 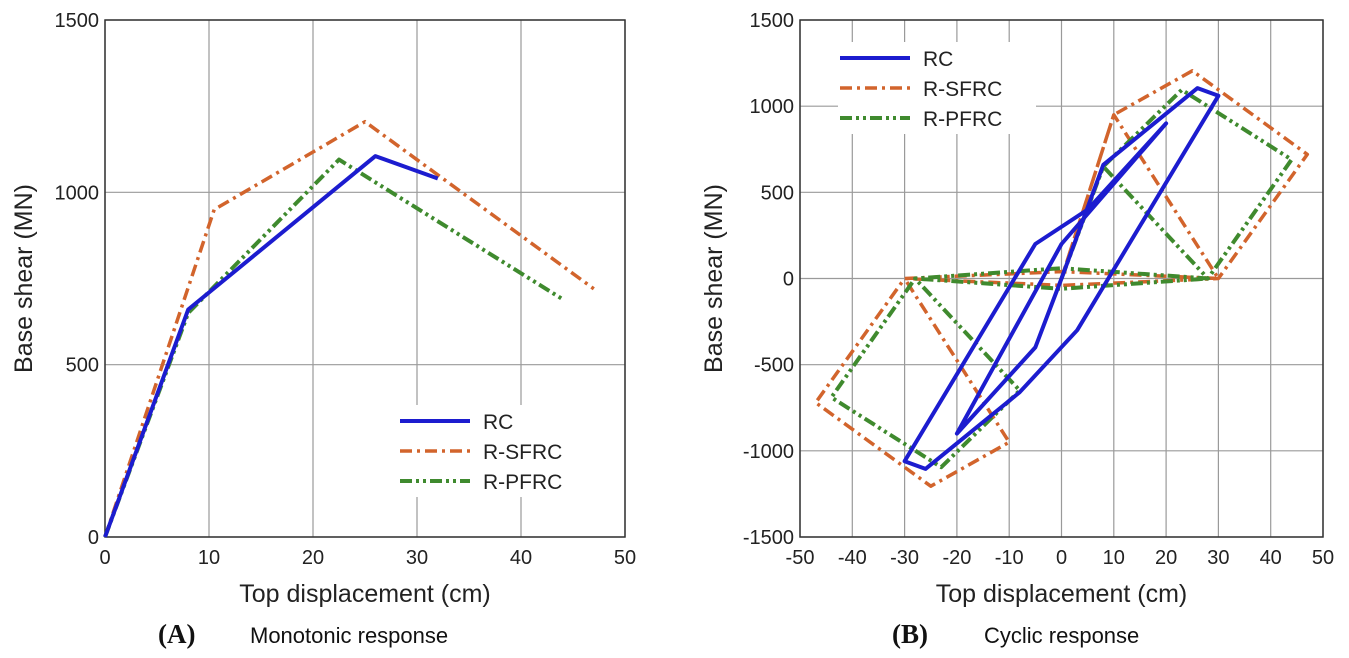 What do you see at coordinates (1009, 558) in the screenshot?
I see `x-tick-label: -10` at bounding box center [1009, 558].